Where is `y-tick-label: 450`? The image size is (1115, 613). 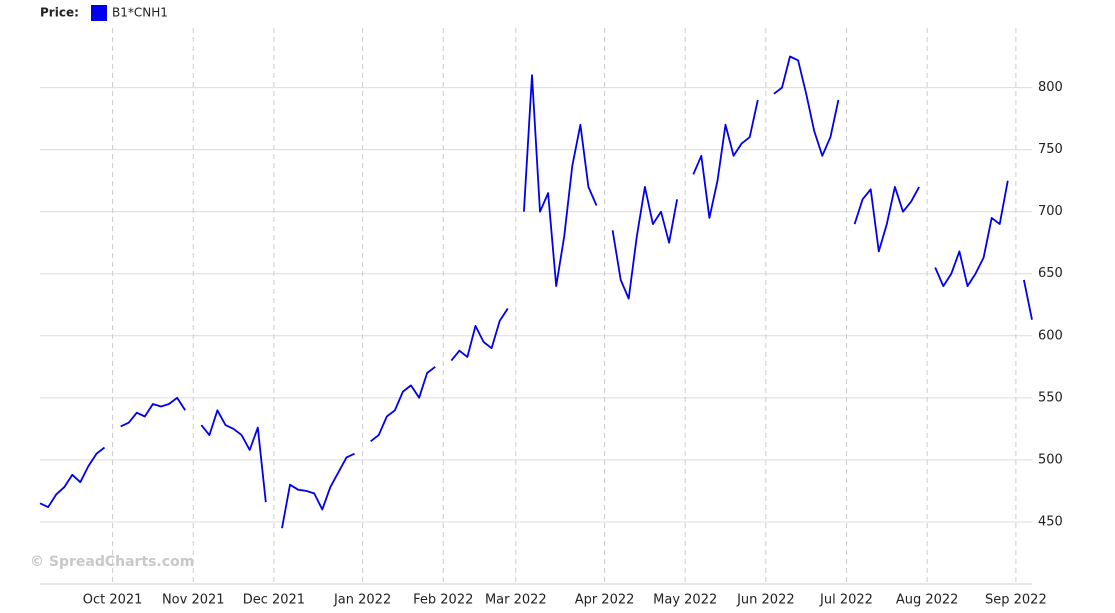 y-tick-label: 450 is located at coordinates (1050, 521).